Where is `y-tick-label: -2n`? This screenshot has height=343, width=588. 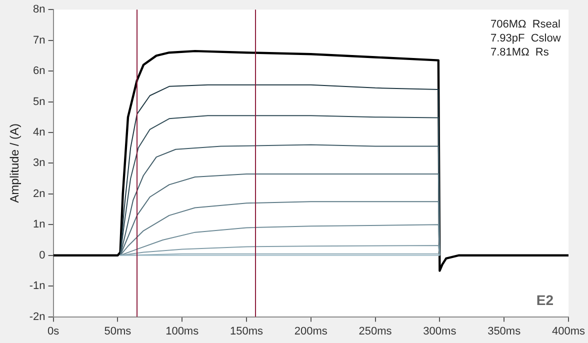
y-tick-label: -2n is located at coordinates (37, 316).